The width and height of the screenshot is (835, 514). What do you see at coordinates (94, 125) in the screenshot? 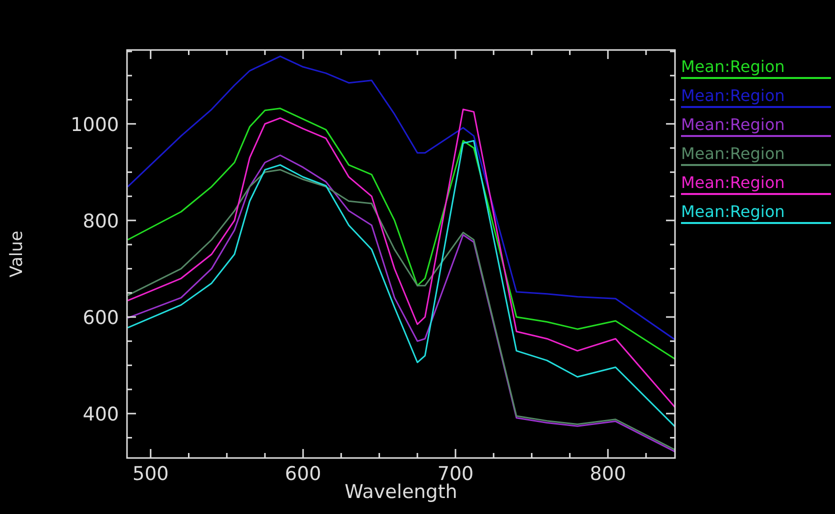
I see `y-tick-label: 1000` at bounding box center [94, 125].